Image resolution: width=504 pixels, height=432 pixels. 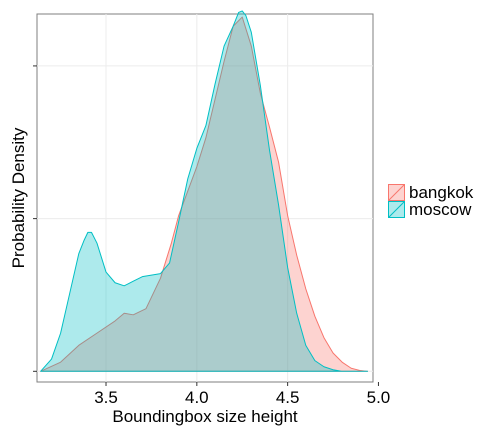 I want to click on x-tick-label: 3.5, so click(x=106, y=397).